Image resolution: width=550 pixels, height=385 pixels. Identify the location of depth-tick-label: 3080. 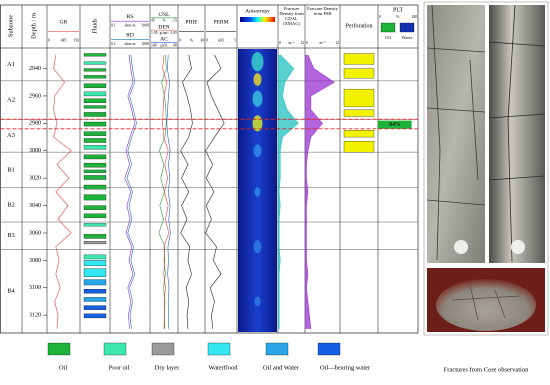
(35, 261).